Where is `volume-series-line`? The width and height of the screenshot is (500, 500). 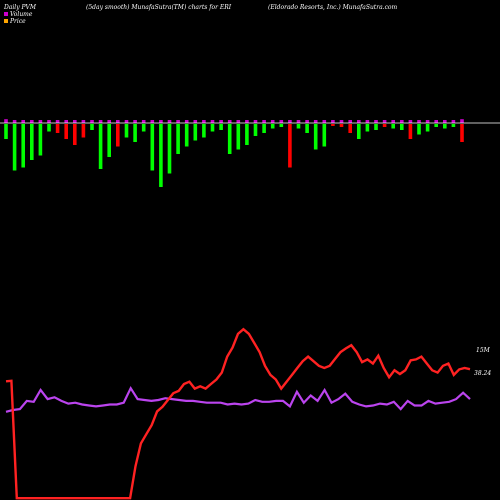 volume-series-line is located at coordinates (238, 399).